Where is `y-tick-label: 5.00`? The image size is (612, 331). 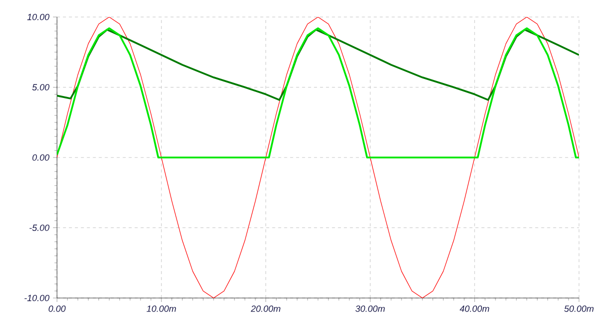 y-tick-label: 5.00 is located at coordinates (41, 87).